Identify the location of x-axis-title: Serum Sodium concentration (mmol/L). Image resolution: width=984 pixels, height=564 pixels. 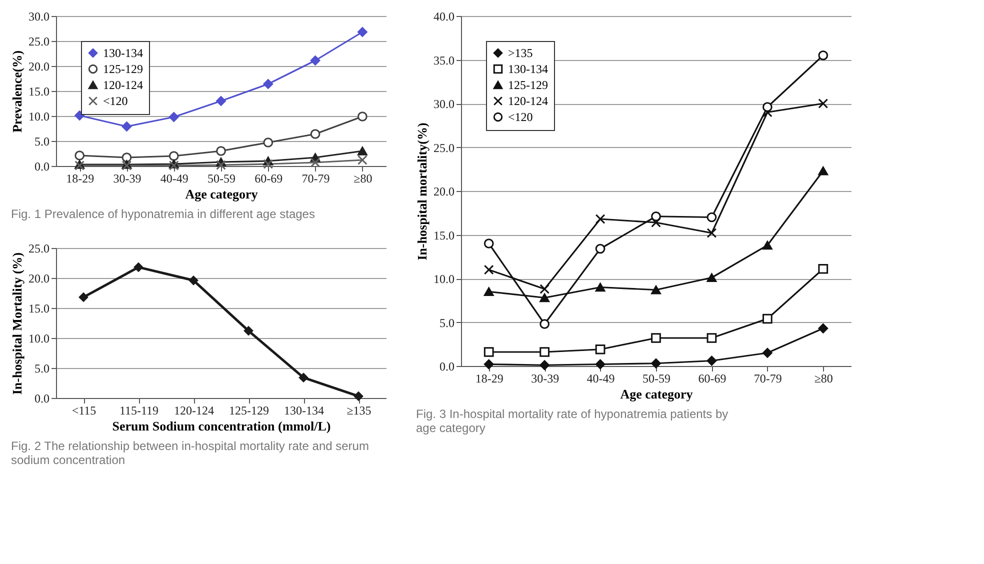
(221, 426).